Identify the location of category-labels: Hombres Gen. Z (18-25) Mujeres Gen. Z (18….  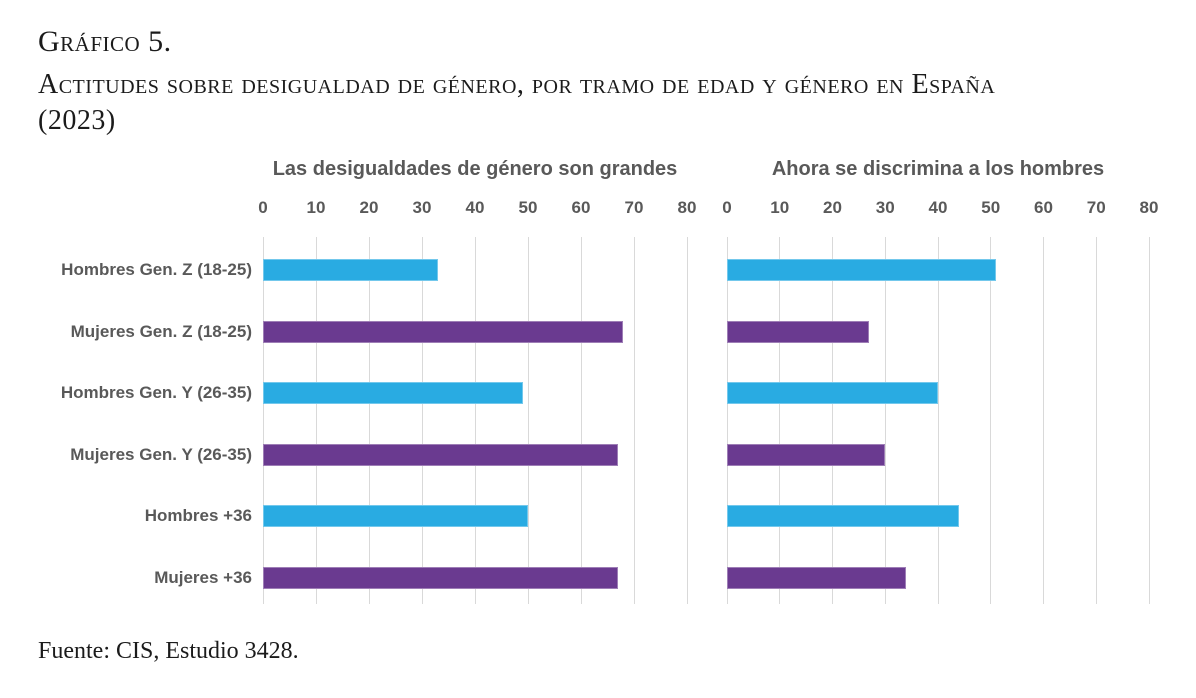
(126, 420).